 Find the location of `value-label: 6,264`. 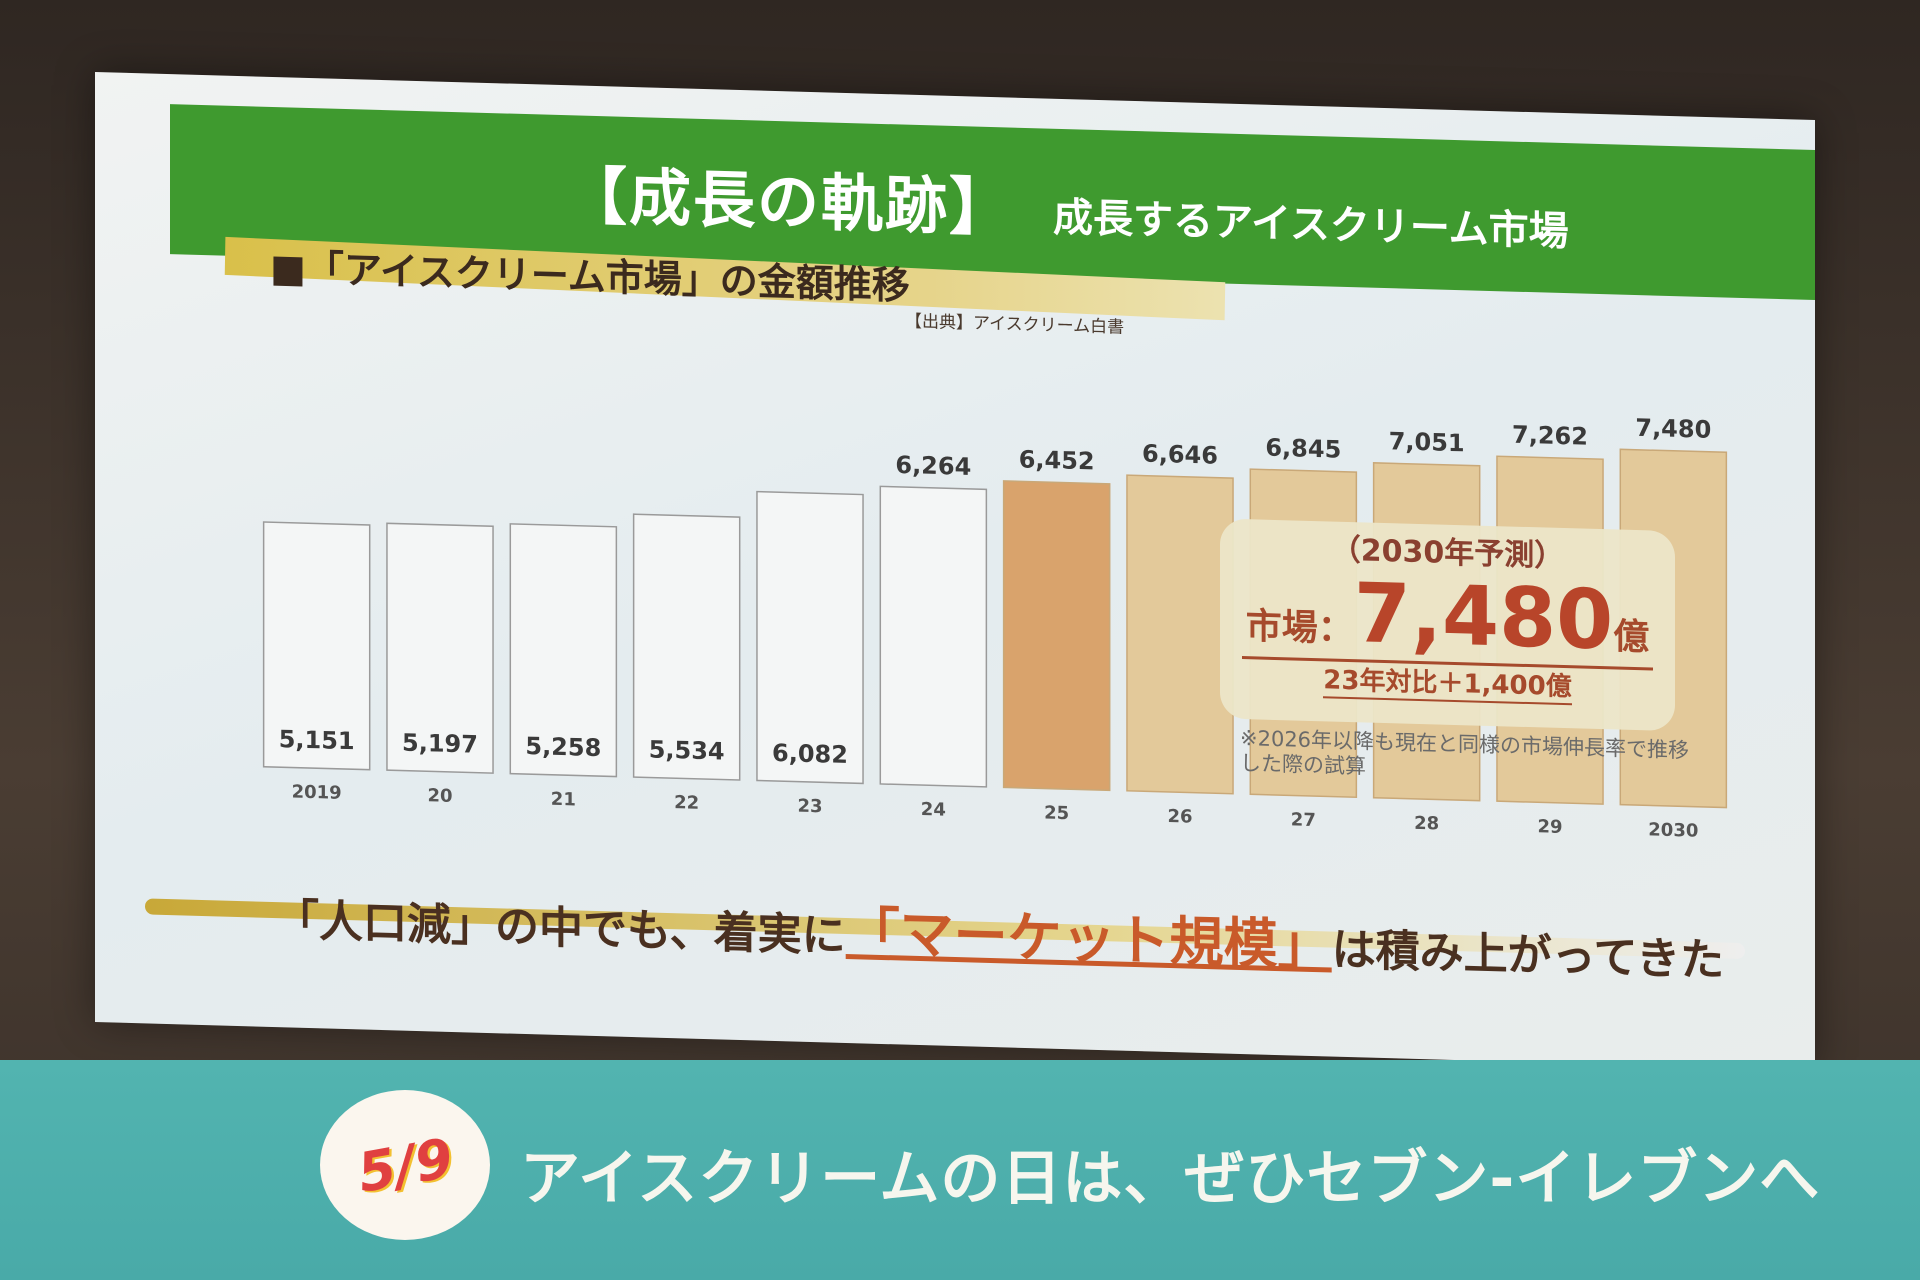

value-label: 6,264 is located at coordinates (933, 466).